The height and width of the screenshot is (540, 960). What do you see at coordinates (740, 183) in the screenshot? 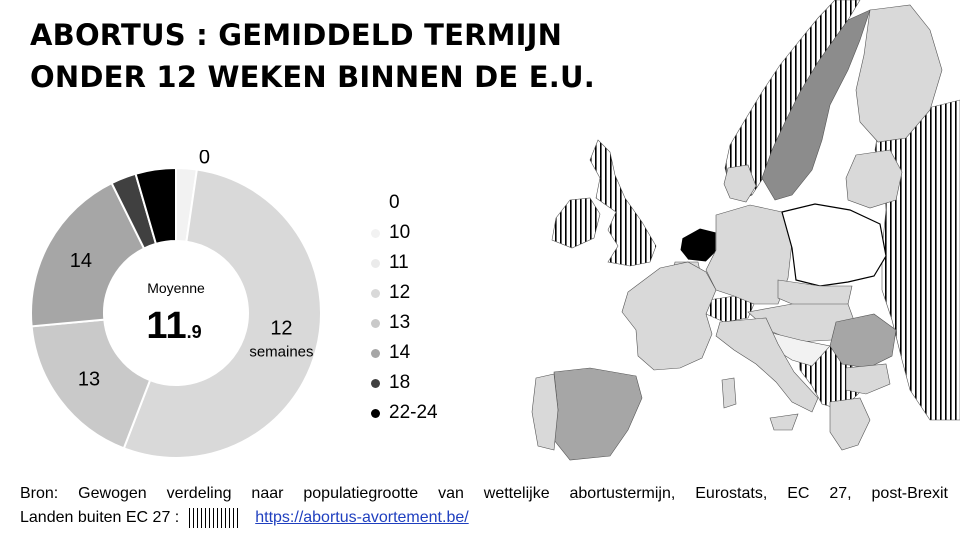
I see `map-denmark` at bounding box center [740, 183].